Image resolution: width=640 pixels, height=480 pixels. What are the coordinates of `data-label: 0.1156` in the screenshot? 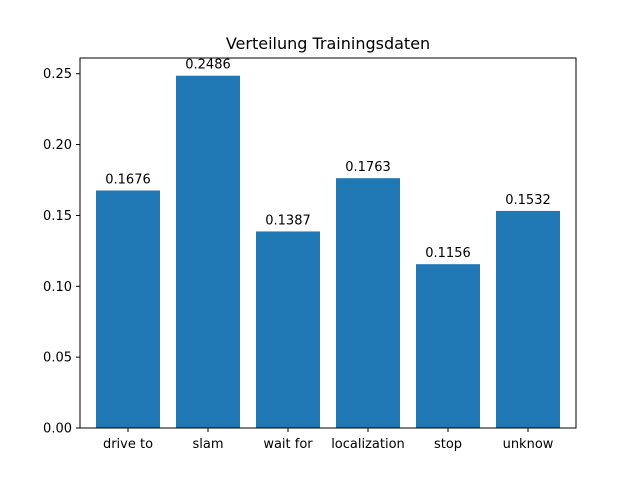 It's located at (448, 253).